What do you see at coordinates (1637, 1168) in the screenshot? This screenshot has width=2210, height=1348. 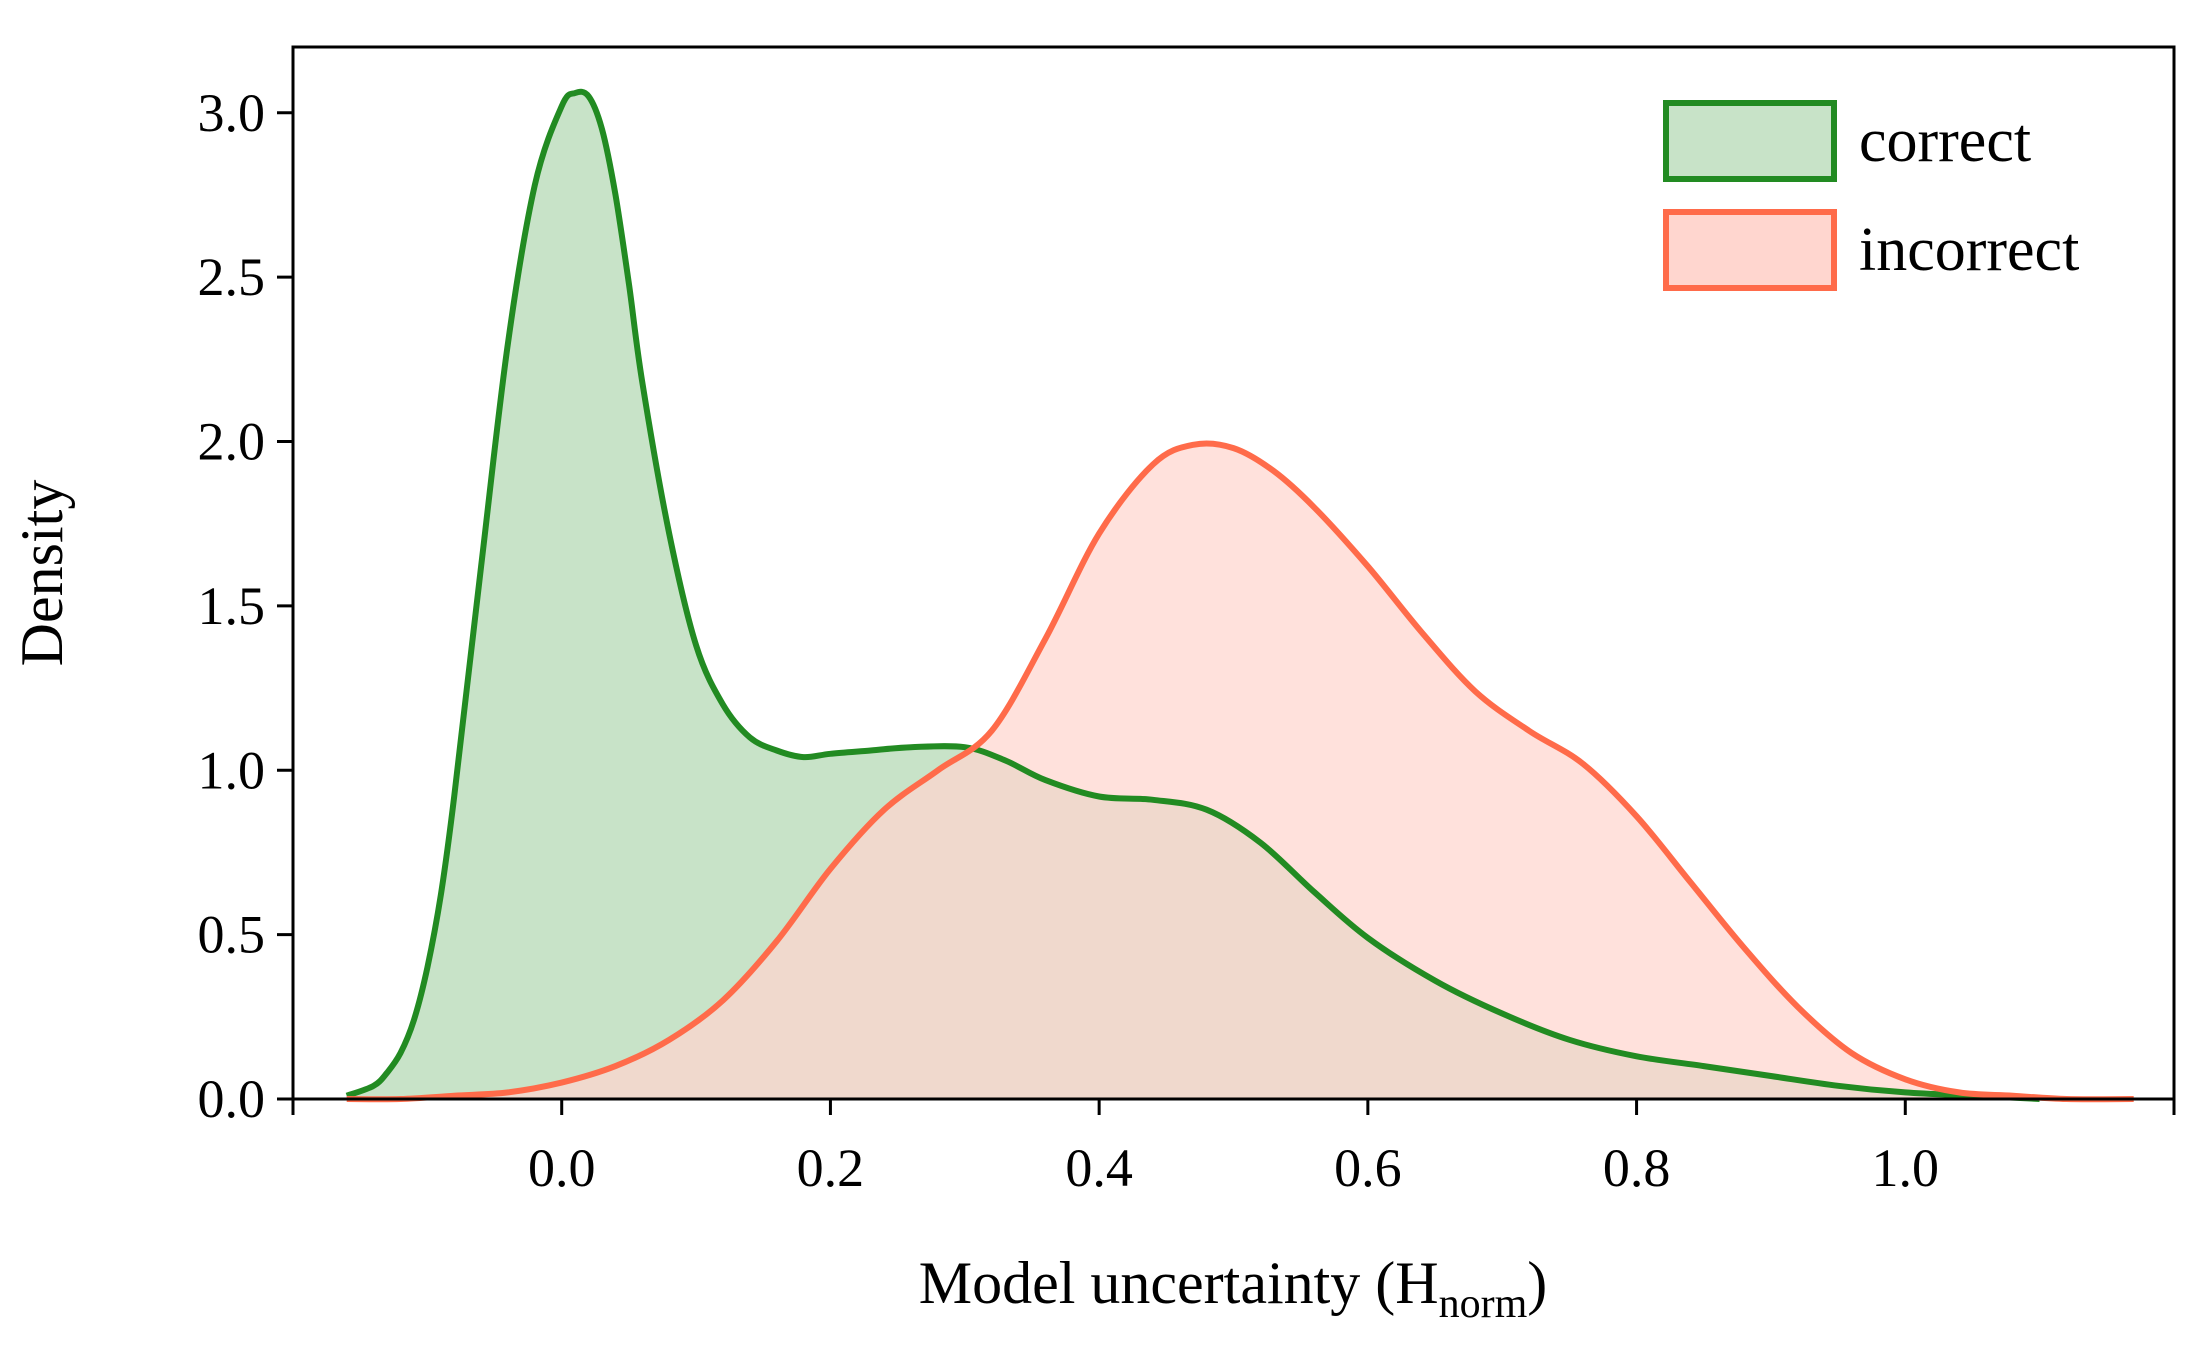 I see `x-tick-label: 0.8` at bounding box center [1637, 1168].